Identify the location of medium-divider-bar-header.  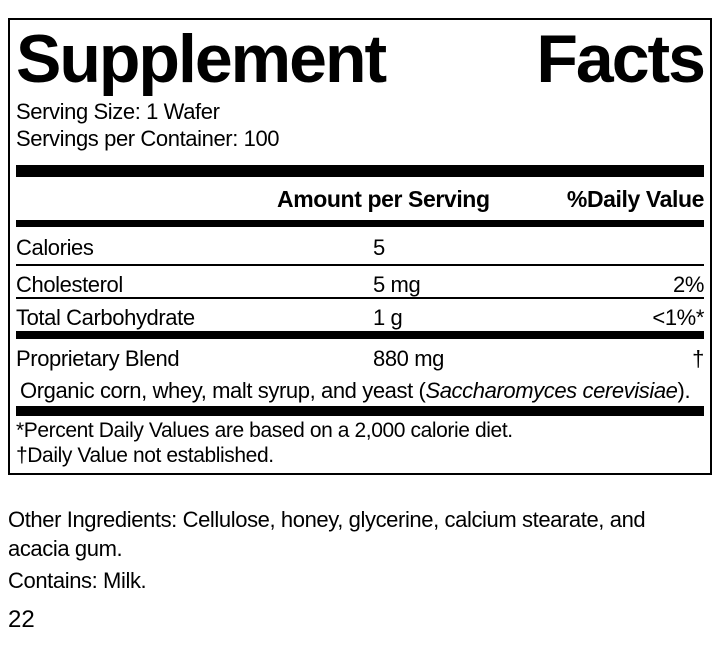
(360, 223).